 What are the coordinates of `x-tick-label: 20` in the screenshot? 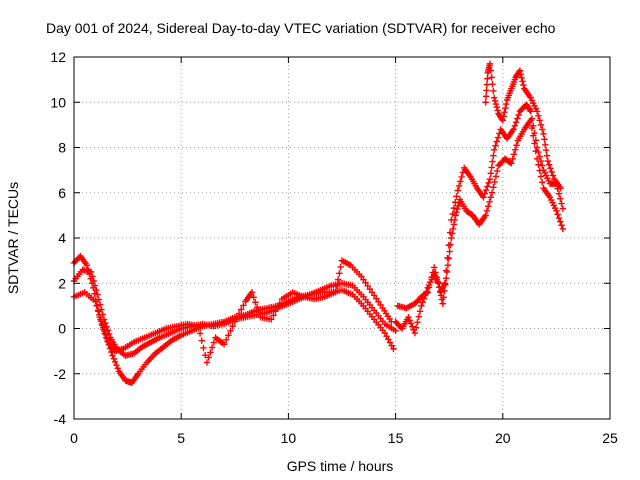 It's located at (503, 438).